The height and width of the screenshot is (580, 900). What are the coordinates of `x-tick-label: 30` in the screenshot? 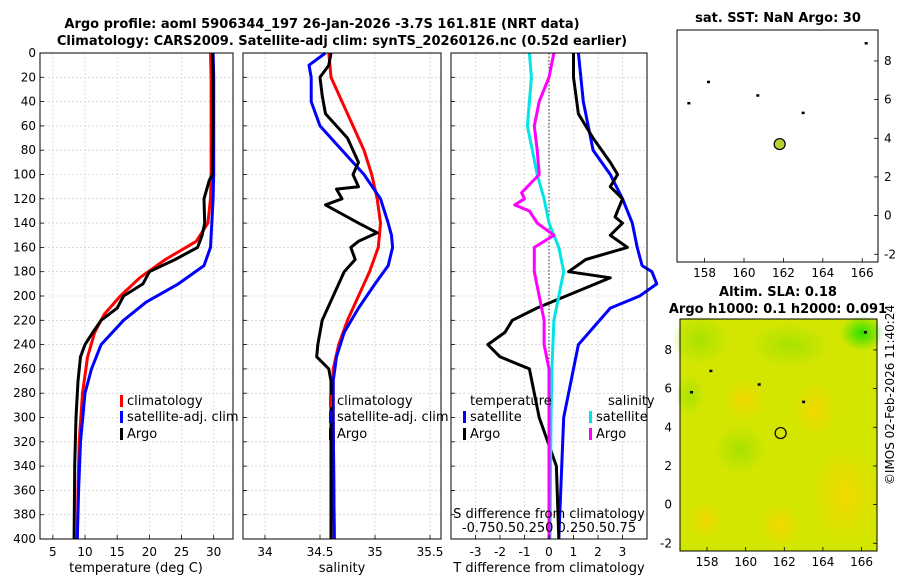 It's located at (213, 552).